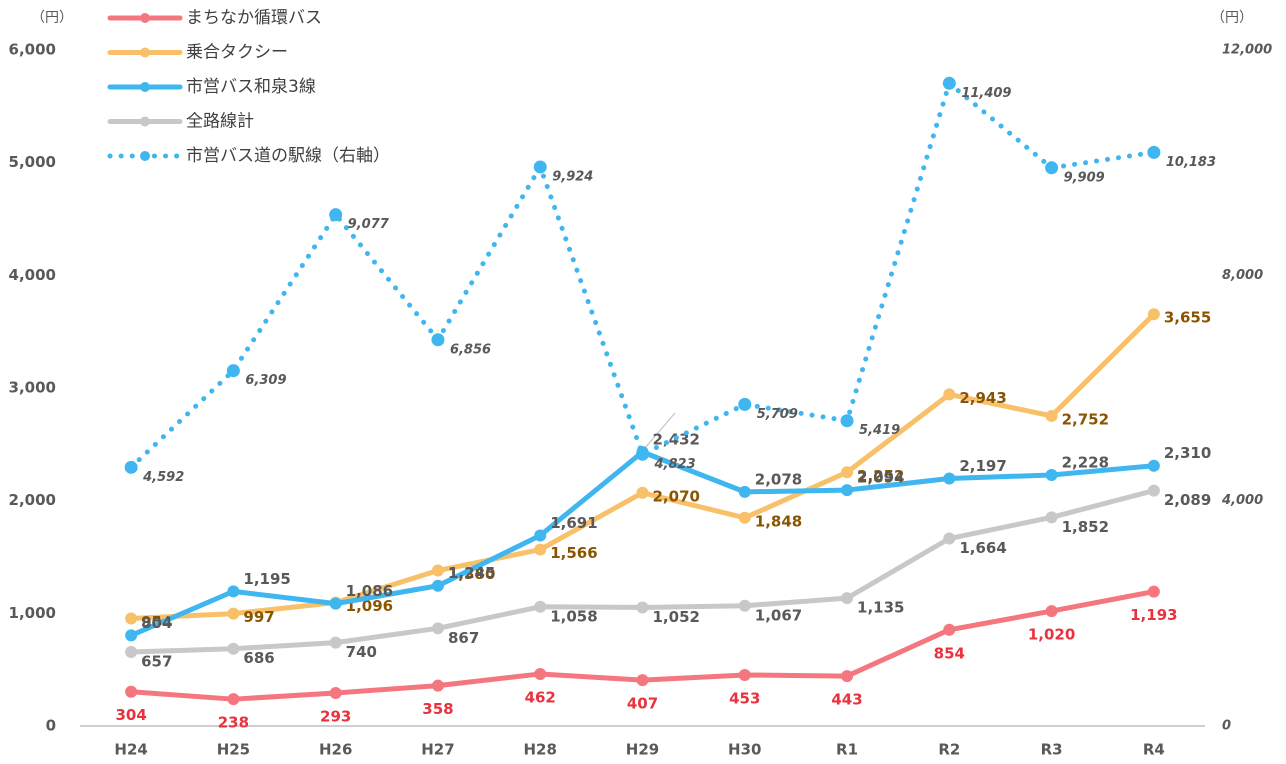  What do you see at coordinates (675, 464) in the screenshot?
I see `data-label: 4,823` at bounding box center [675, 464].